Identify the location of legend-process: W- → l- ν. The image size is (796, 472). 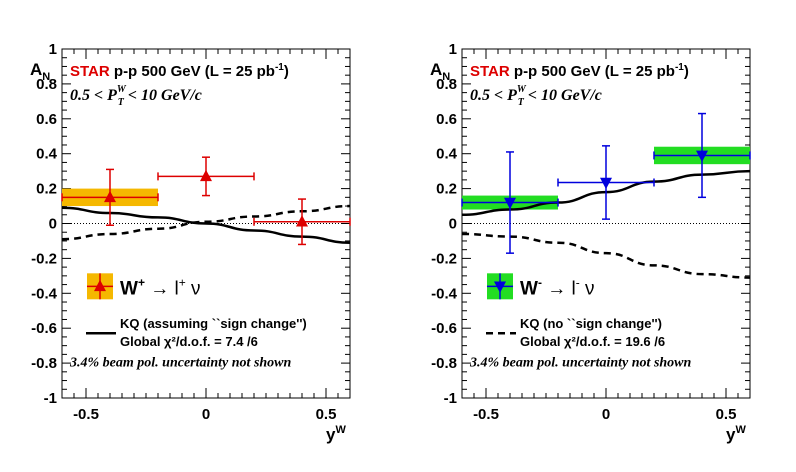
(557, 287).